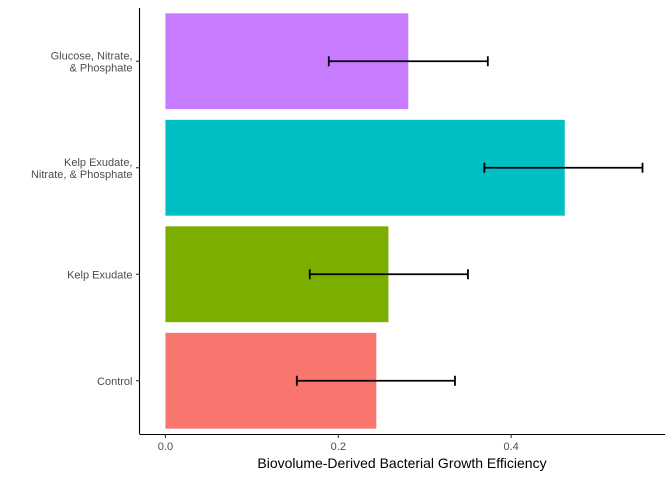 This screenshot has width=672, height=480. I want to click on y-tick-label: Kelp Exudate, Nitrate, & Phosphate, so click(82, 169).